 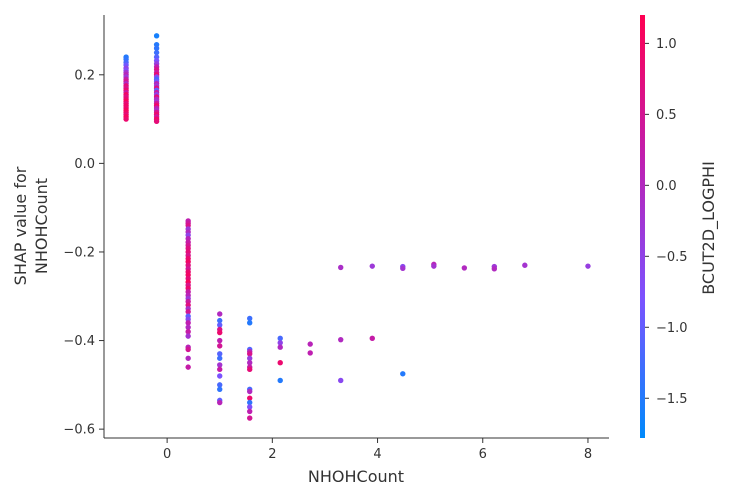 I want to click on colorbar-ticks: 1.0 0.5 0.0 −0.5 −1.0 −1.5, so click(x=666, y=222).